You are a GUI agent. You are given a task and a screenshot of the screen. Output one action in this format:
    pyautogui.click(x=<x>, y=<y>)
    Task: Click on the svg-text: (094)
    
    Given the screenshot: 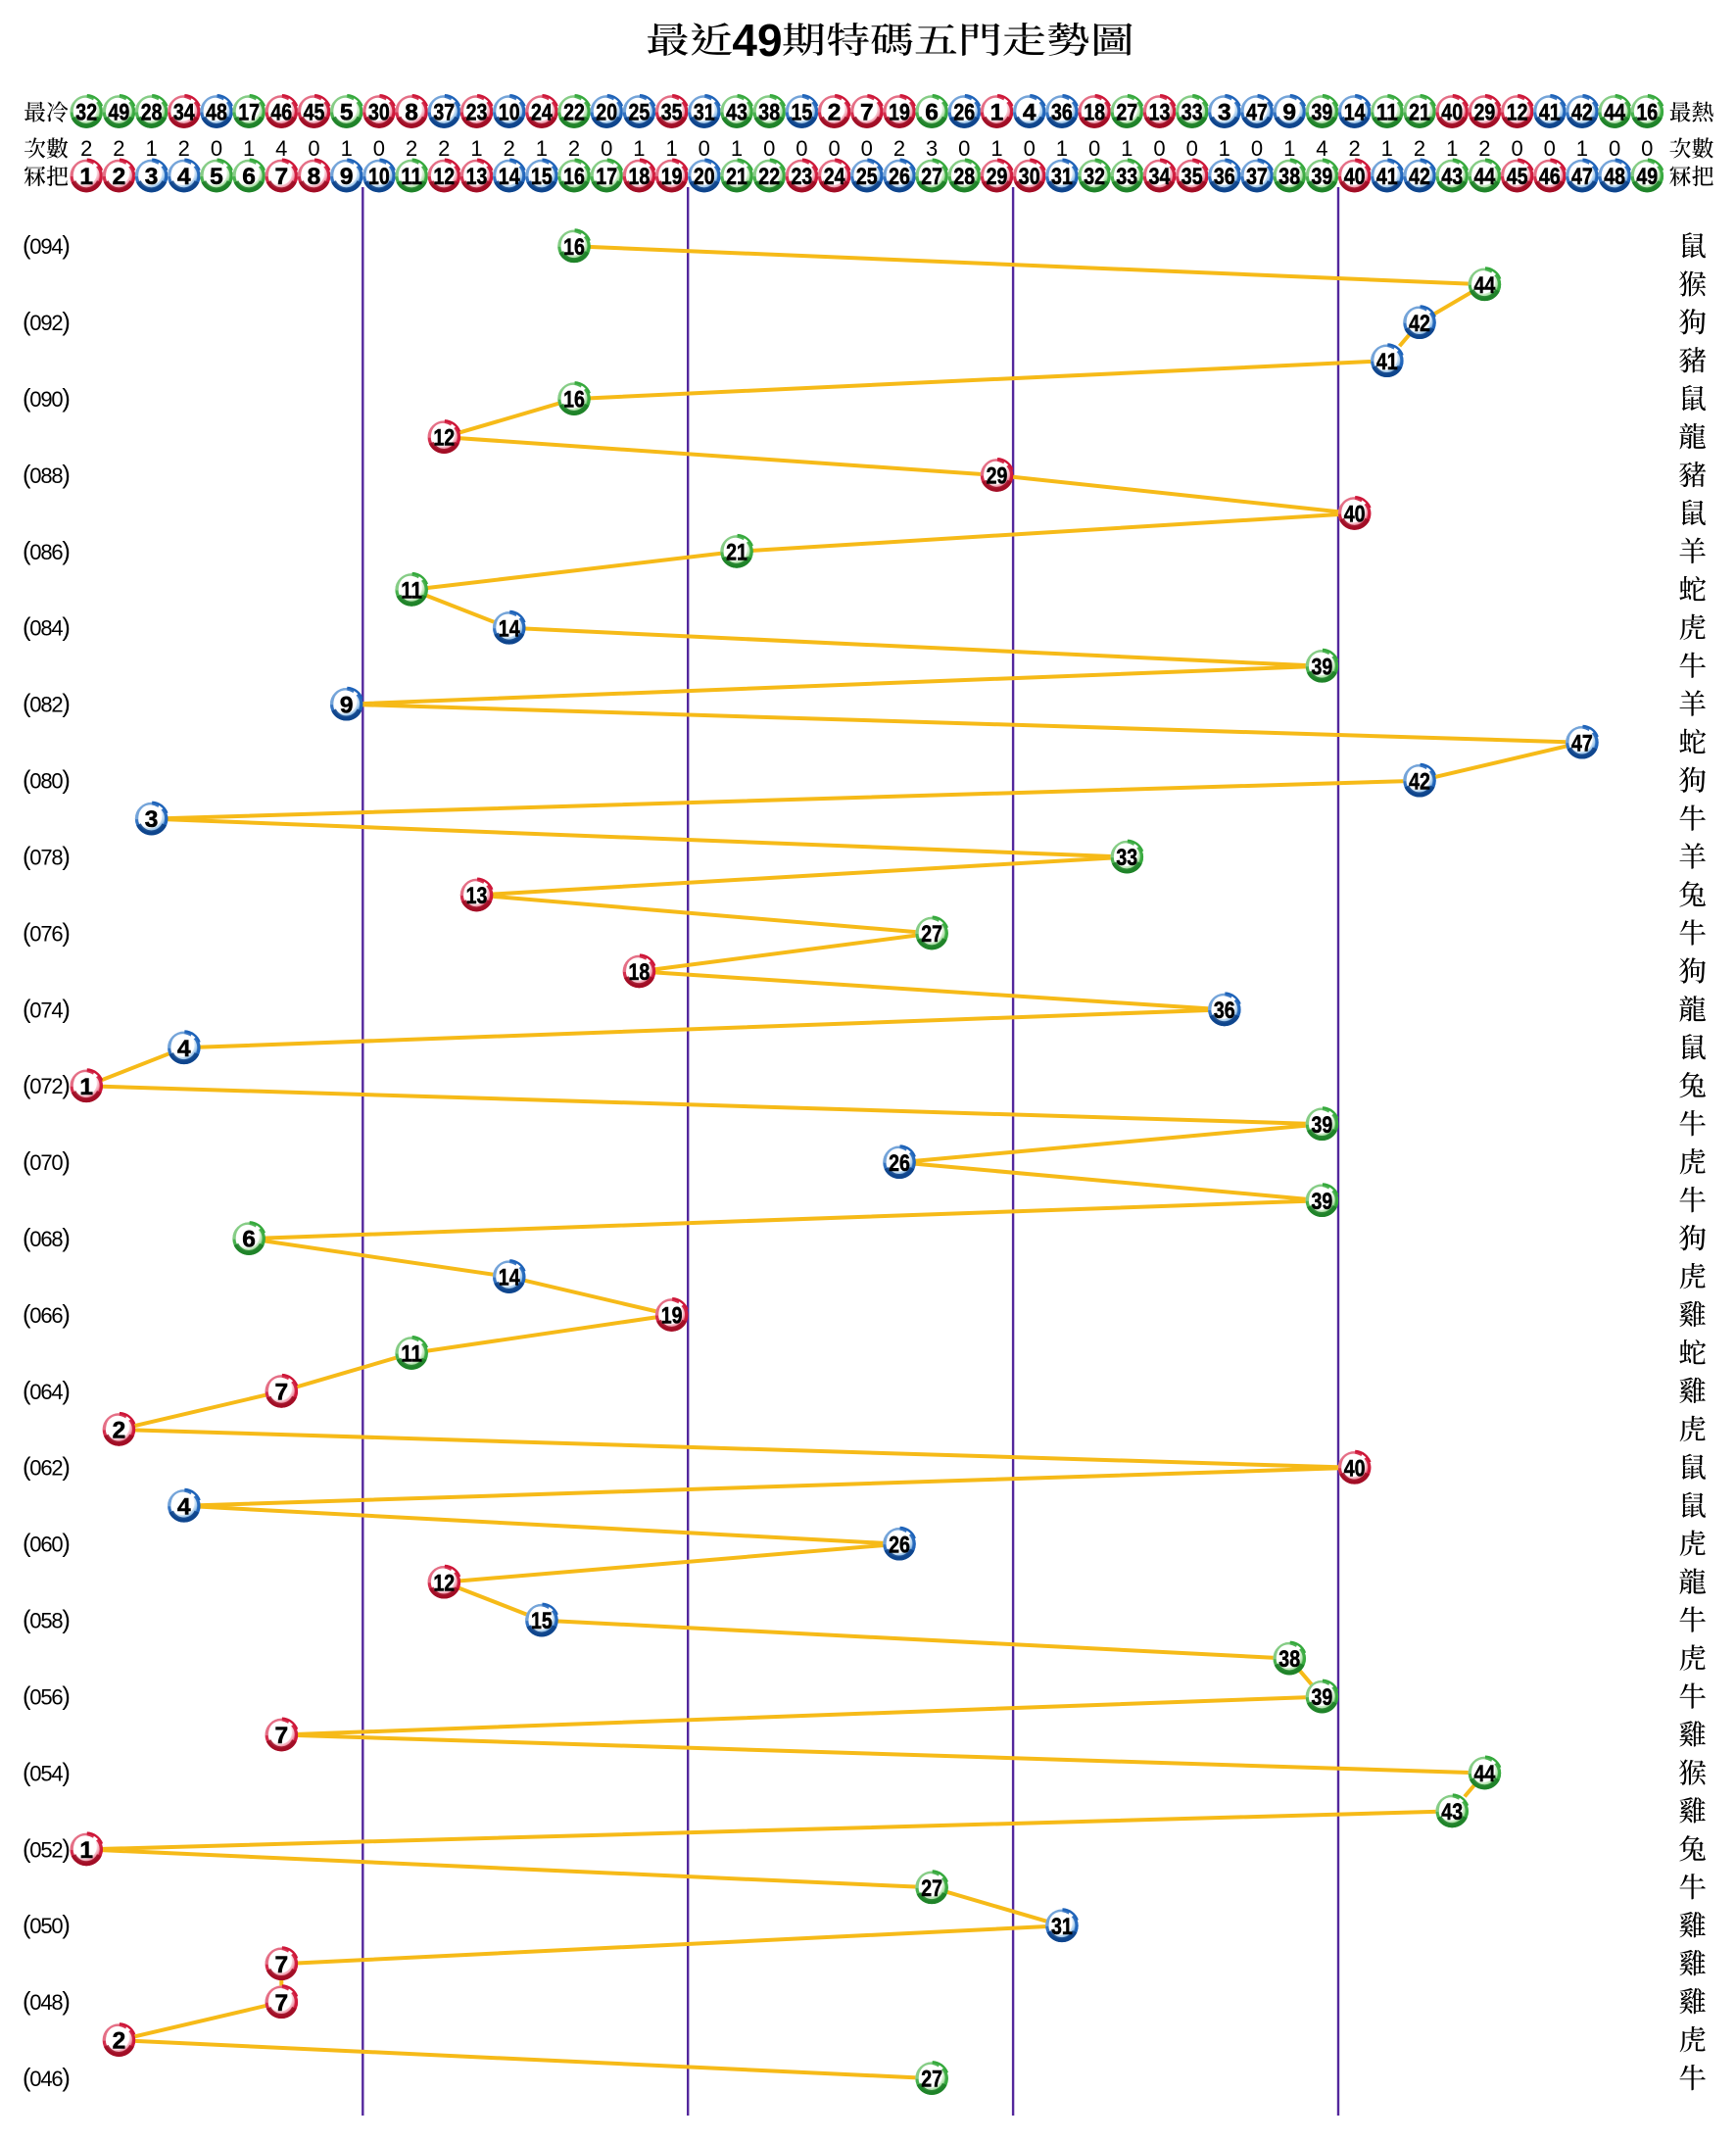 What is the action you would take?
    pyautogui.click(x=46, y=246)
    